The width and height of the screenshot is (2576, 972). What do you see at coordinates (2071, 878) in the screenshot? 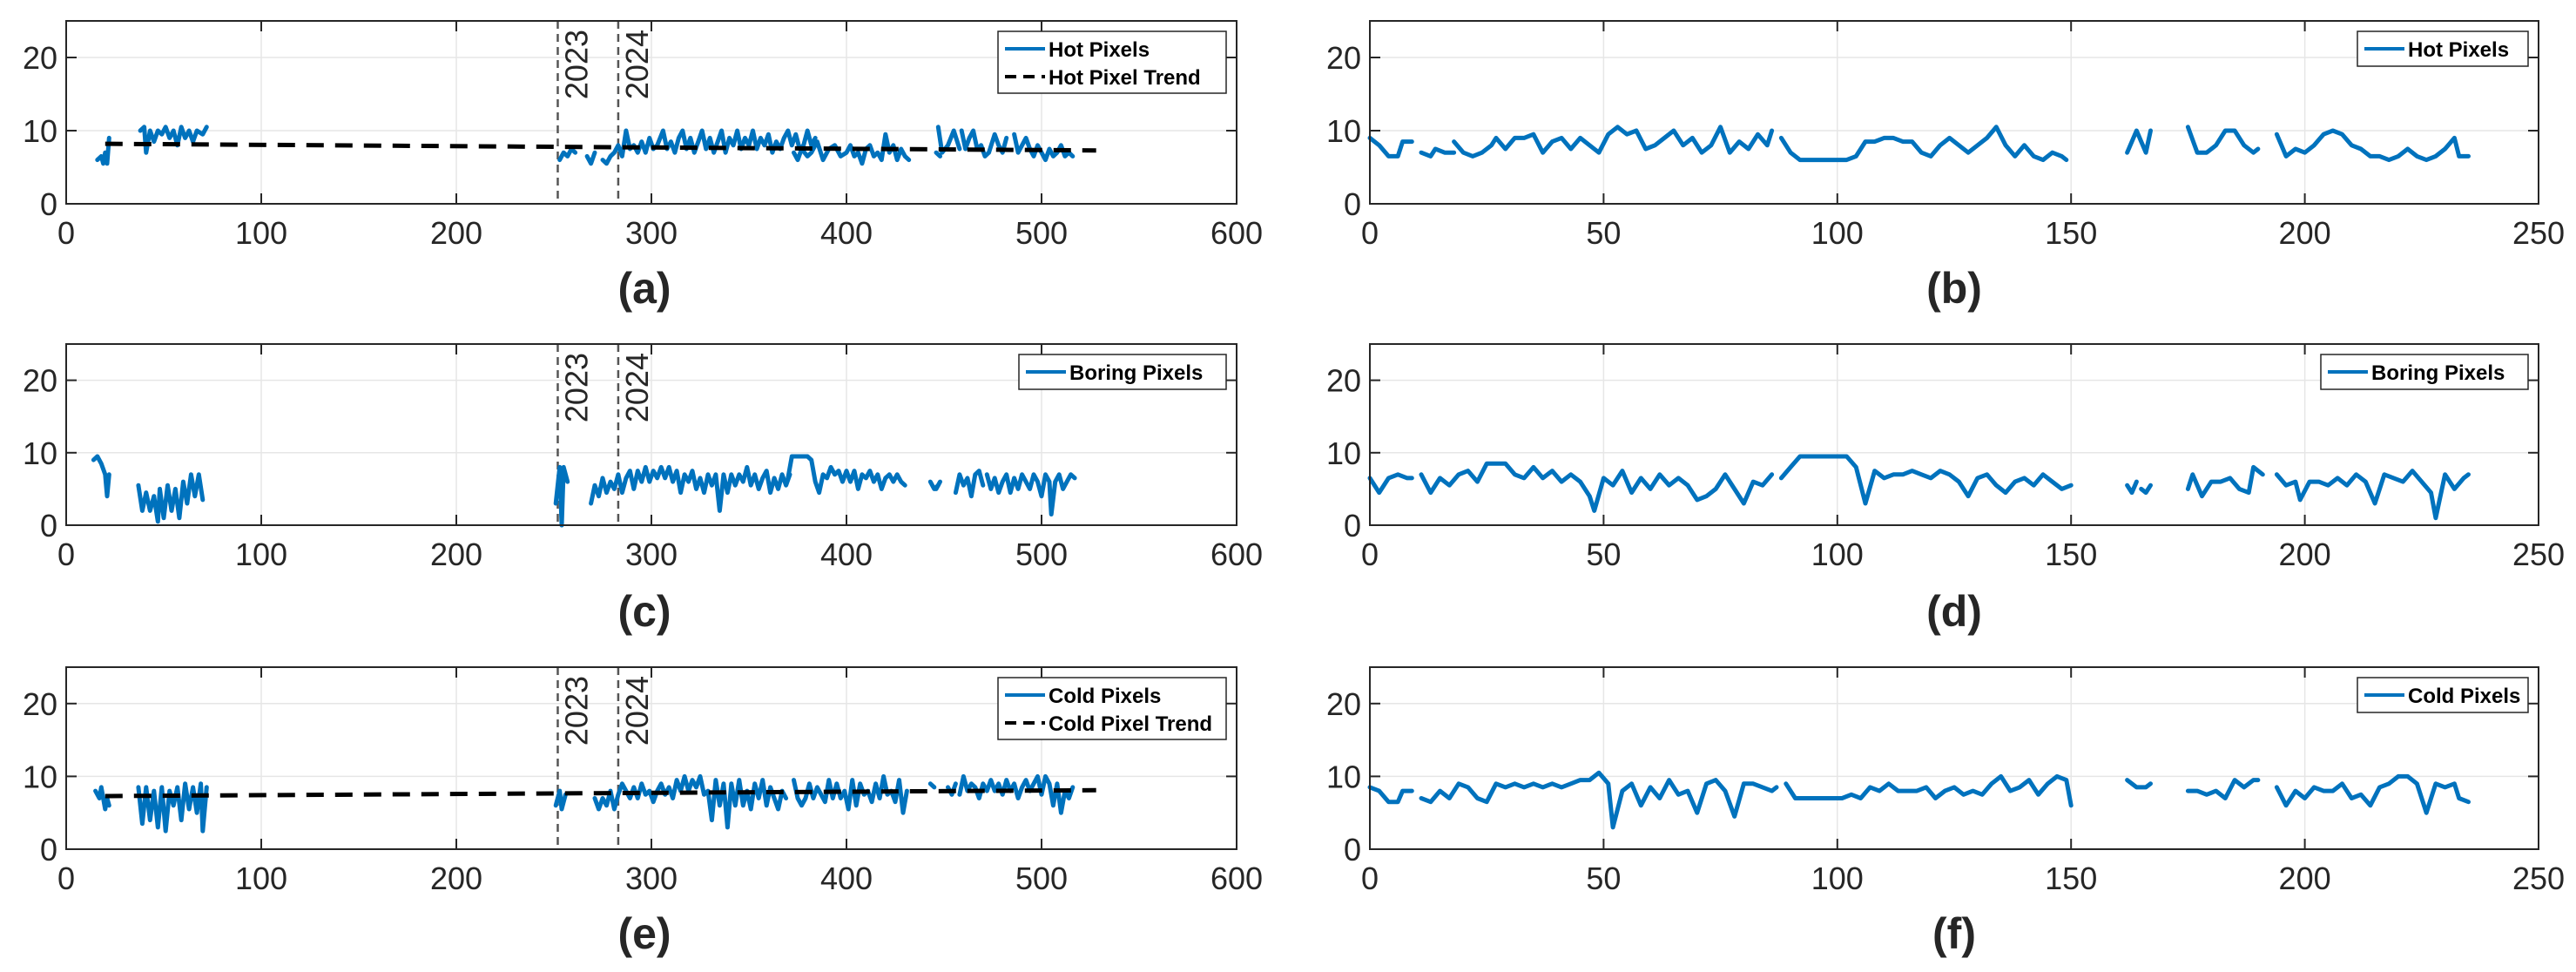
I see `x-tick-label: 150` at bounding box center [2071, 878].